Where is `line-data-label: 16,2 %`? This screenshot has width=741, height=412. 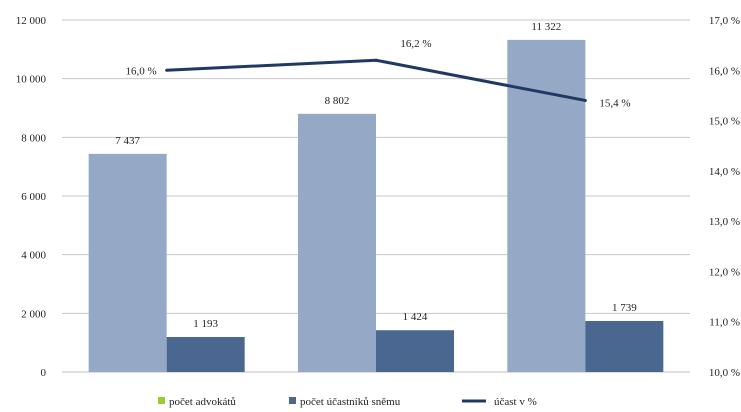 line-data-label: 16,2 % is located at coordinates (415, 44).